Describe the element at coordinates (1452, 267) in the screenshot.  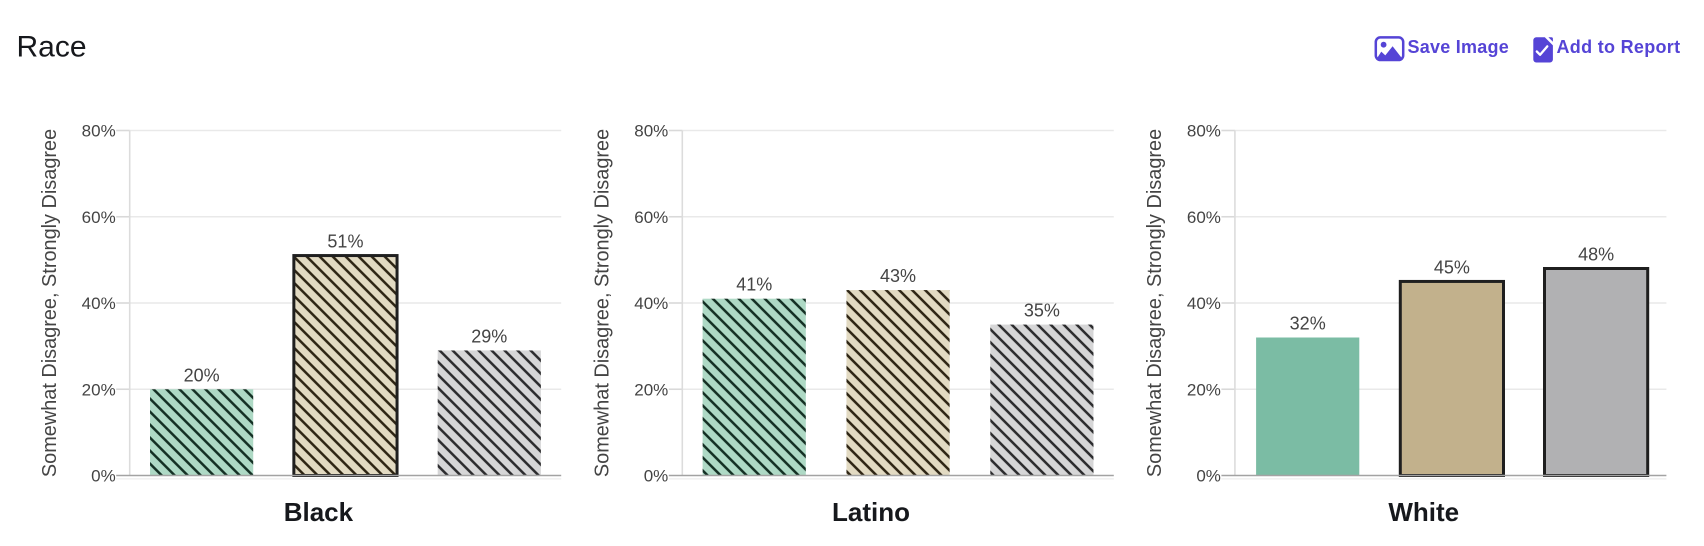
I see `svg-text: 45%` at that location.